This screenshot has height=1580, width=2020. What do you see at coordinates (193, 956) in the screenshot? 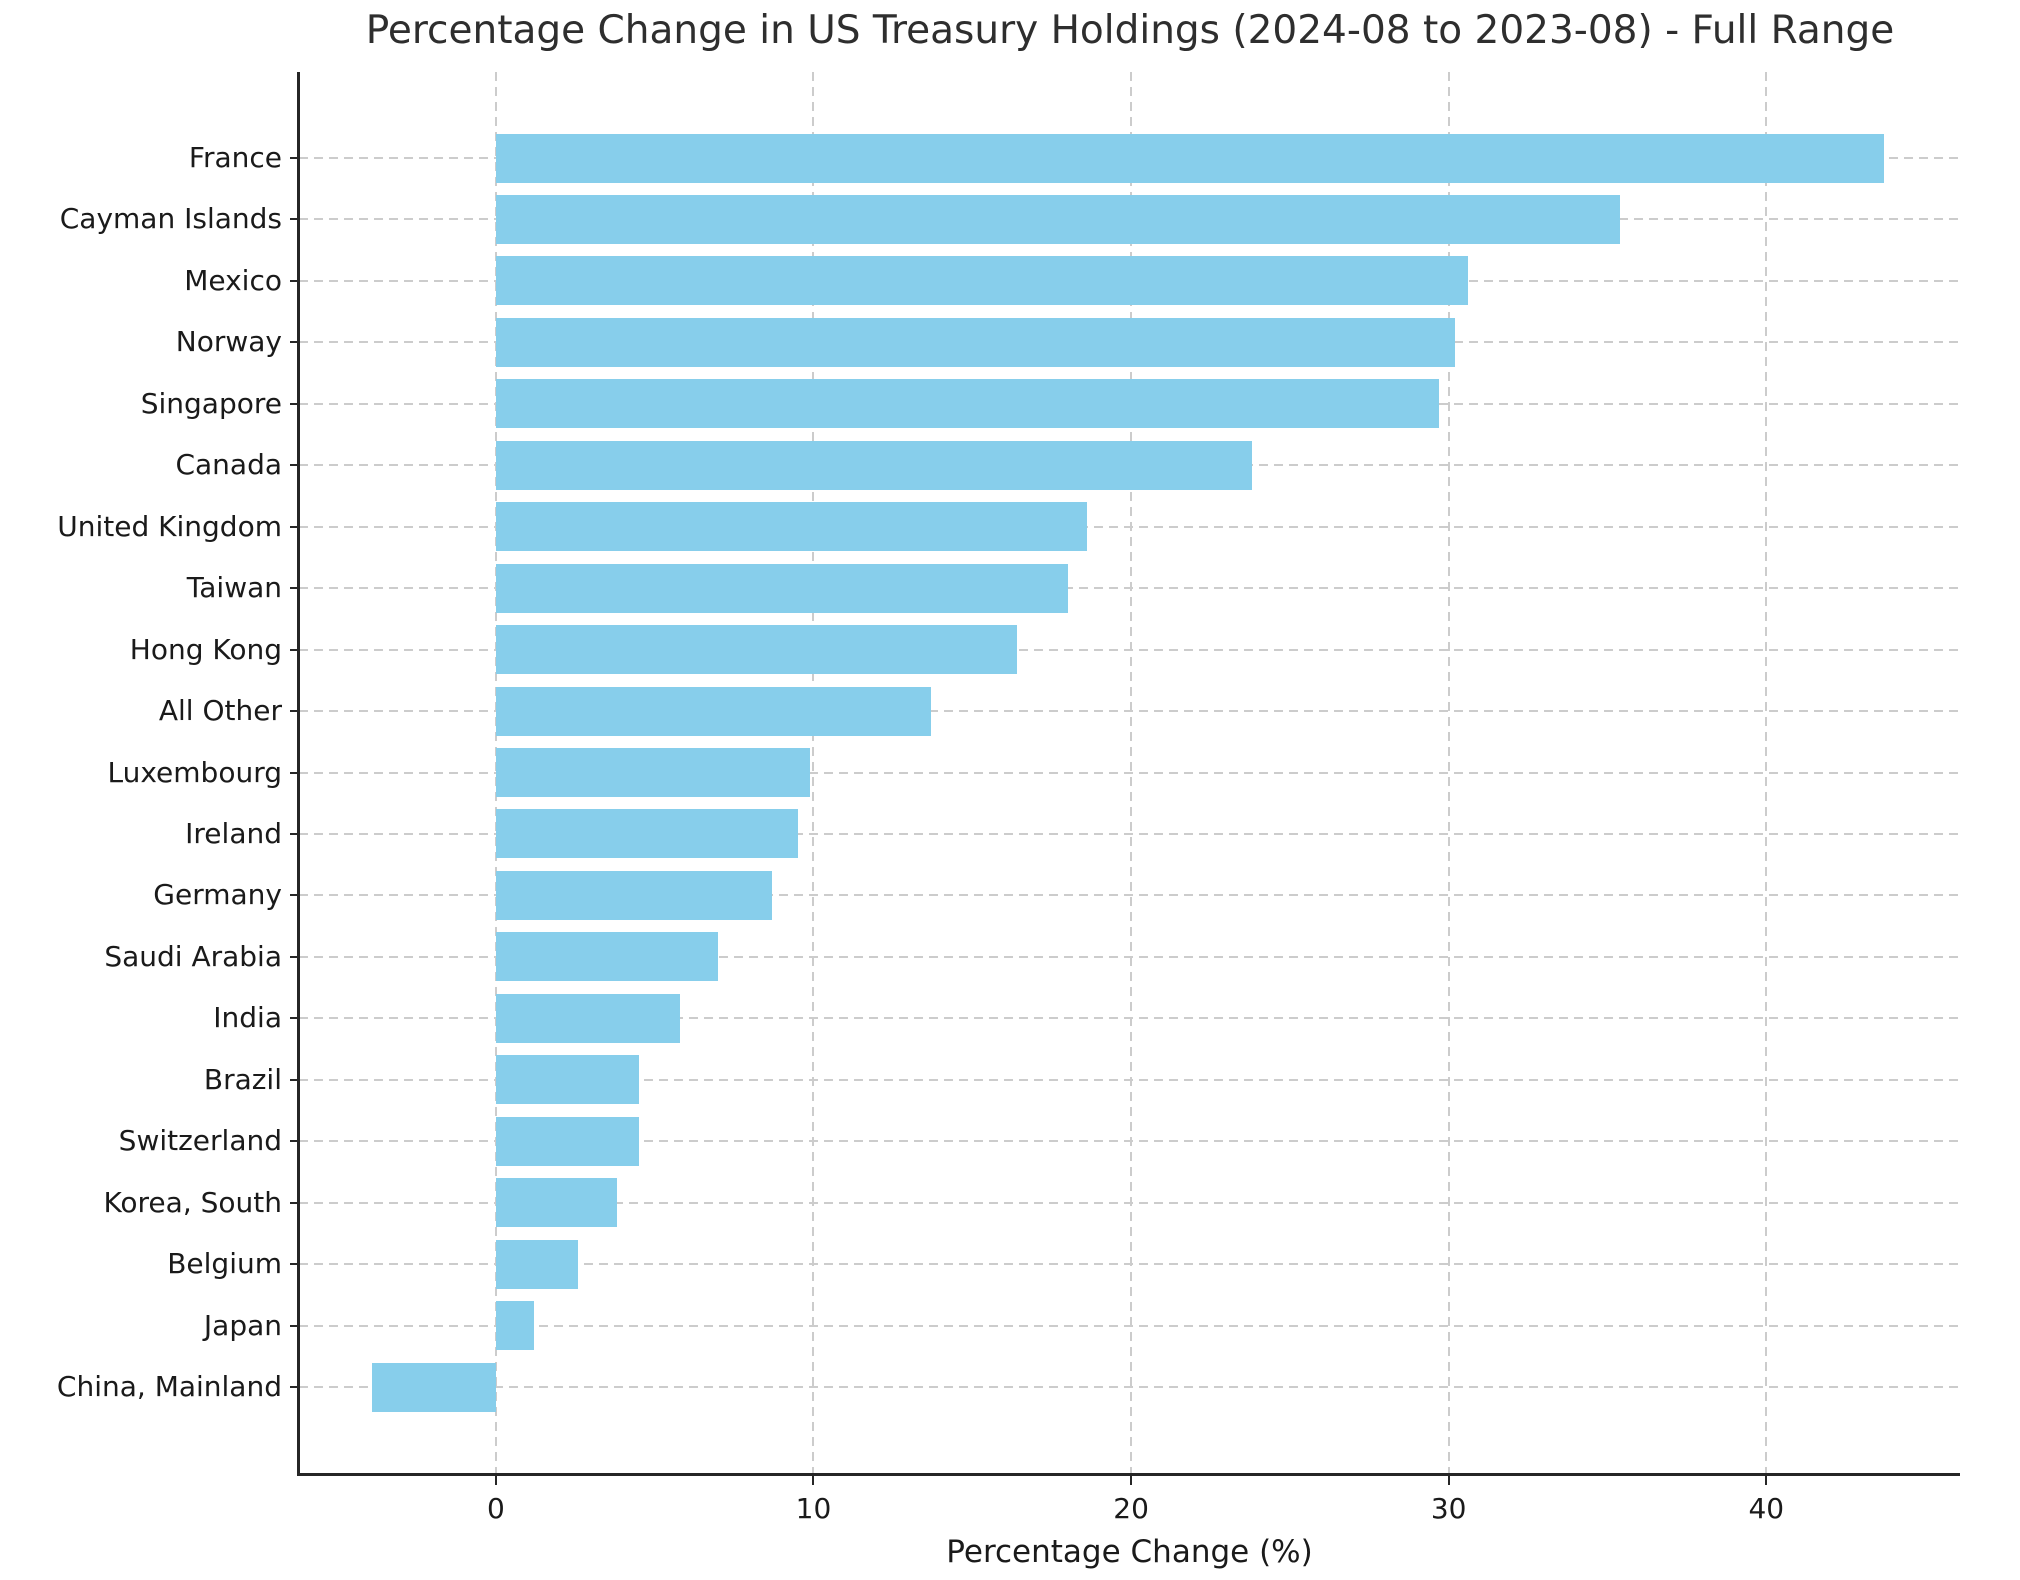
I see `y-axis-label: Saudi Arabia` at bounding box center [193, 956].